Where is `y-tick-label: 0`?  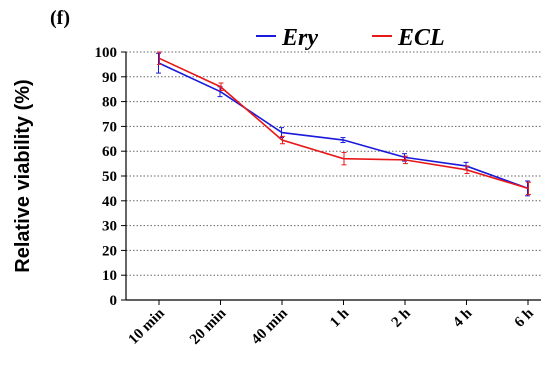
y-tick-label: 0 is located at coordinates (114, 301).